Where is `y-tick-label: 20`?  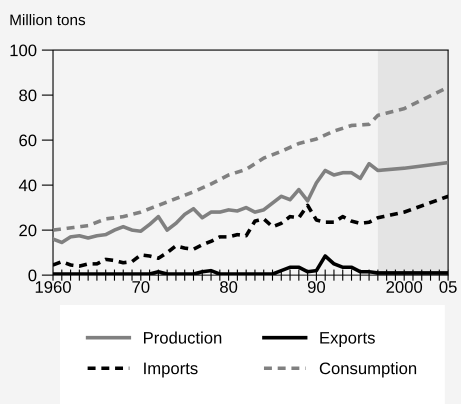
y-tick-label: 20 is located at coordinates (27, 230).